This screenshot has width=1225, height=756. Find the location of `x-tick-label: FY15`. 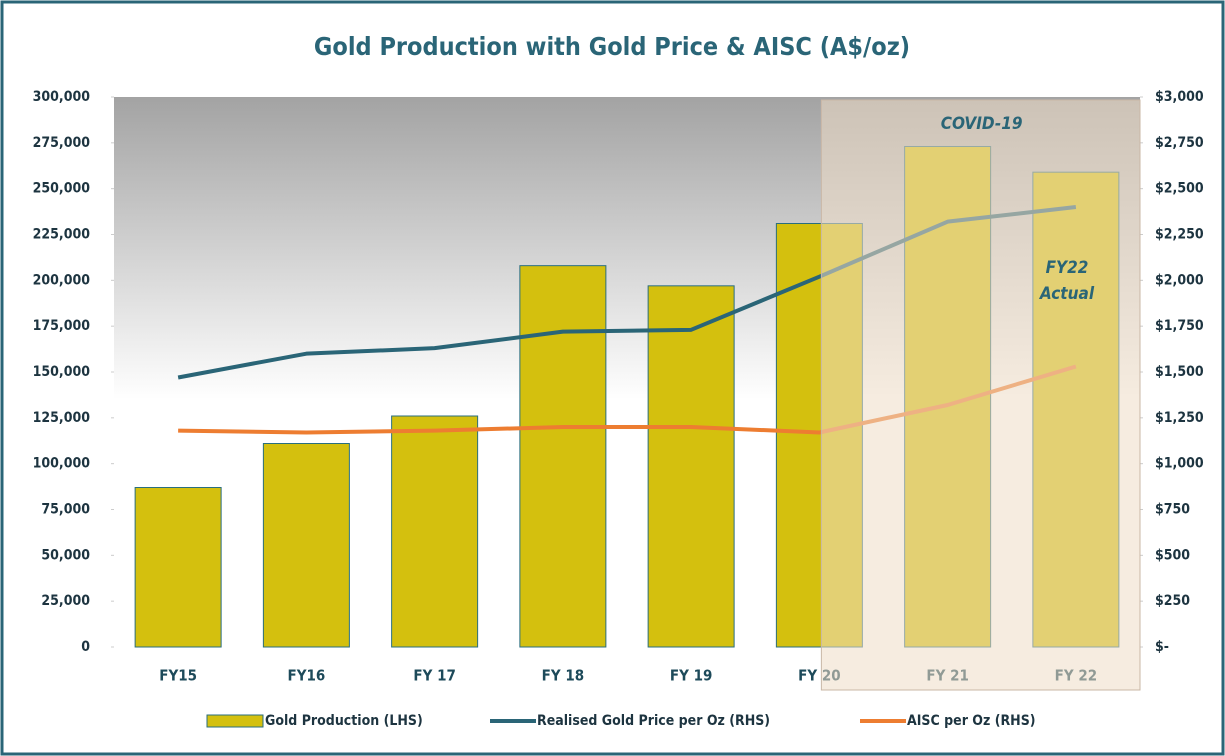

x-tick-label: FY15 is located at coordinates (178, 676).